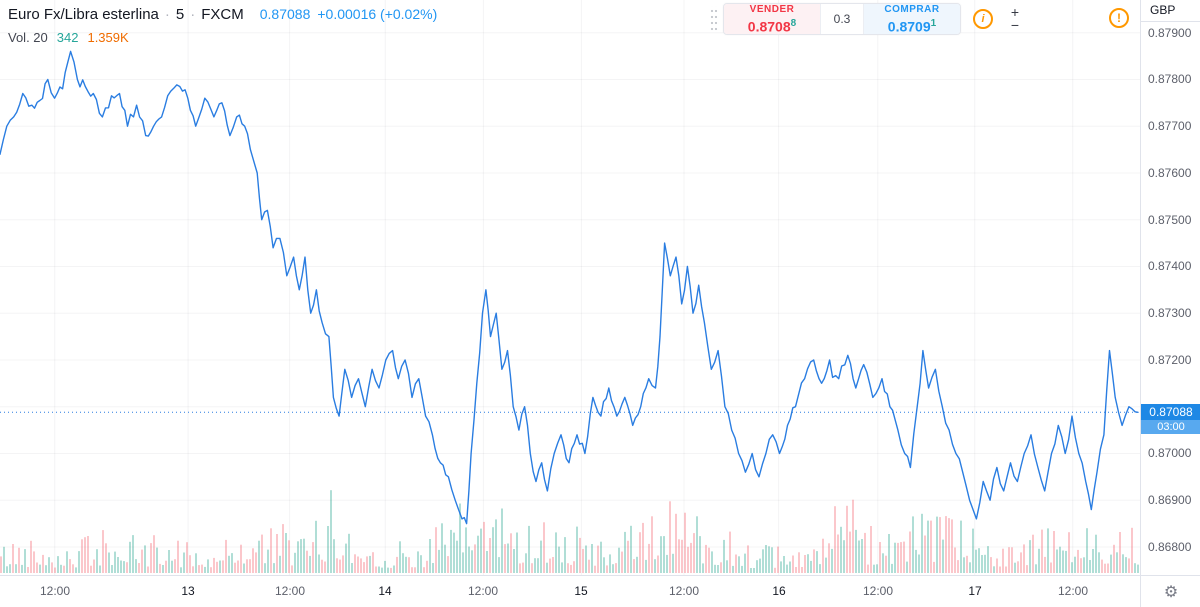  I want to click on zoom-out-button: −, so click(1015, 25).